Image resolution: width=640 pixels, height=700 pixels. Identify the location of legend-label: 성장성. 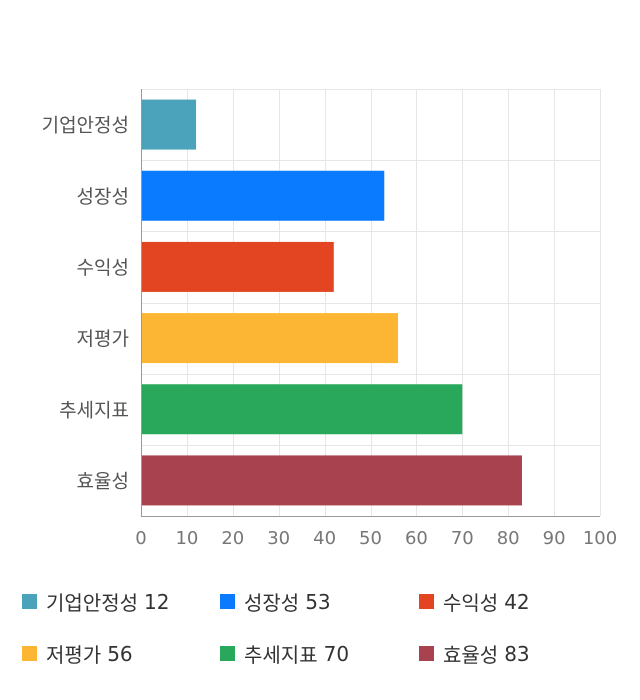
(272, 603).